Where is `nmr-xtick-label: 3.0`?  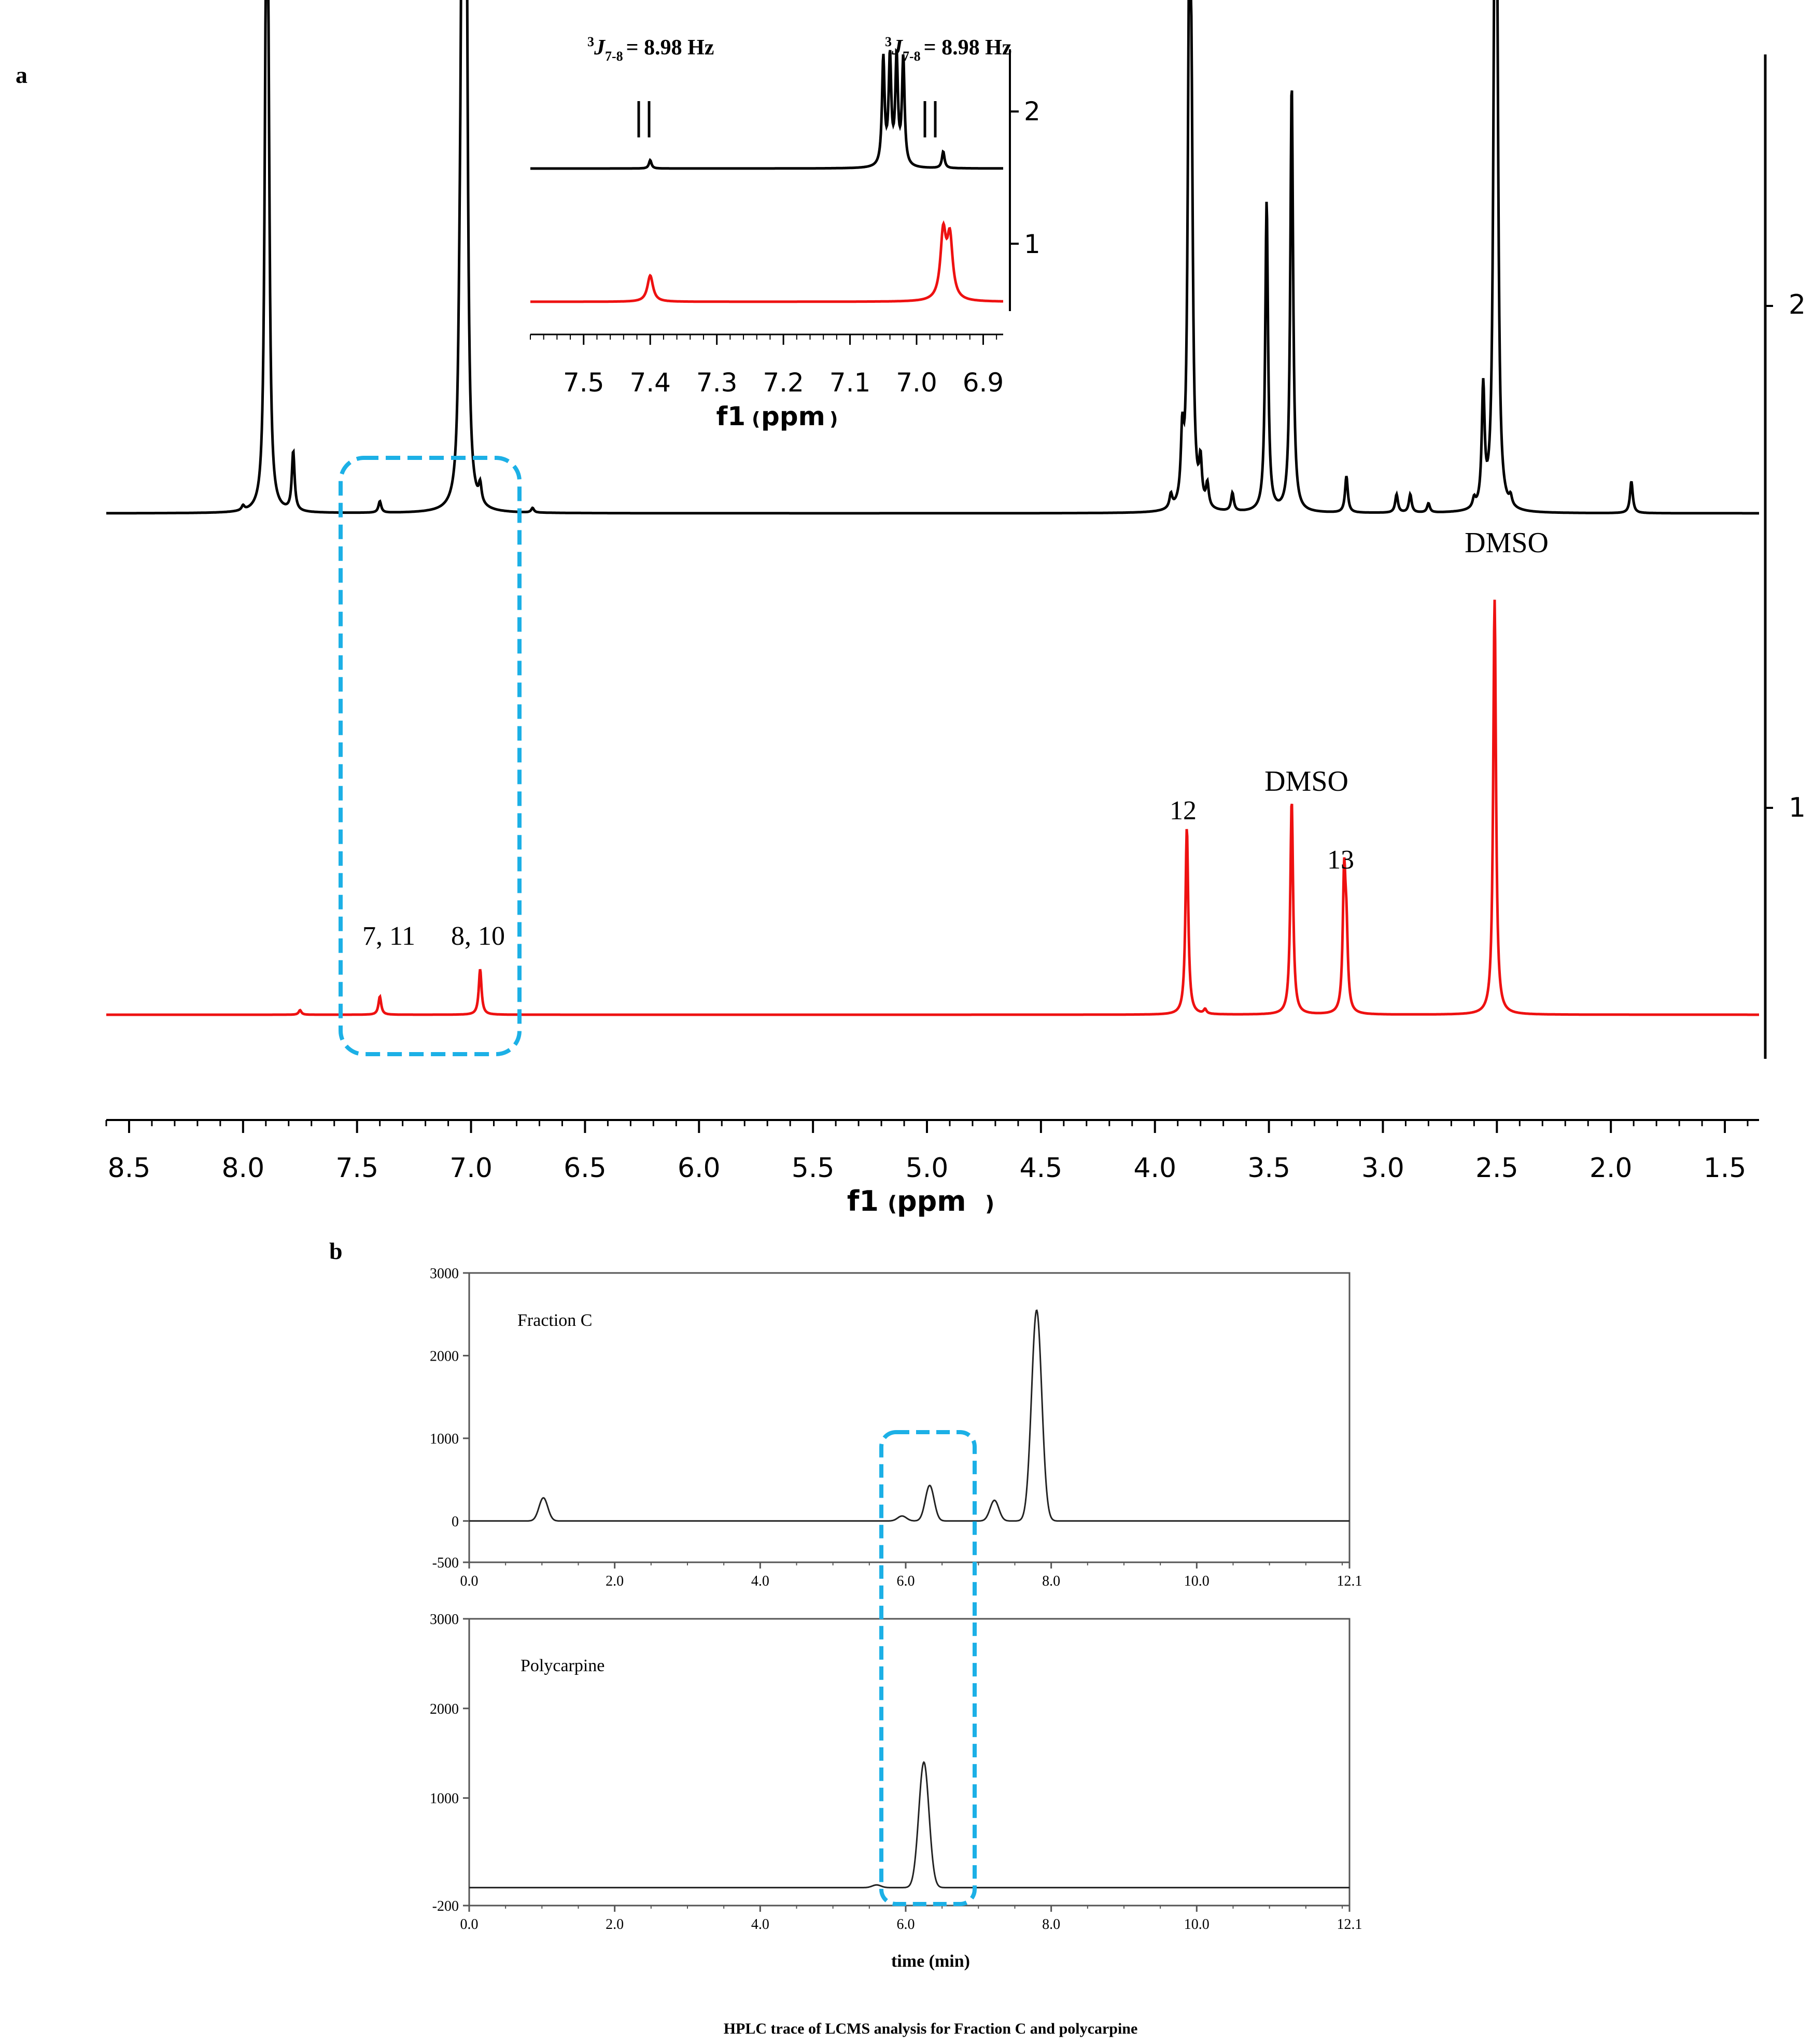
nmr-xtick-label: 3.0 is located at coordinates (1382, 1168).